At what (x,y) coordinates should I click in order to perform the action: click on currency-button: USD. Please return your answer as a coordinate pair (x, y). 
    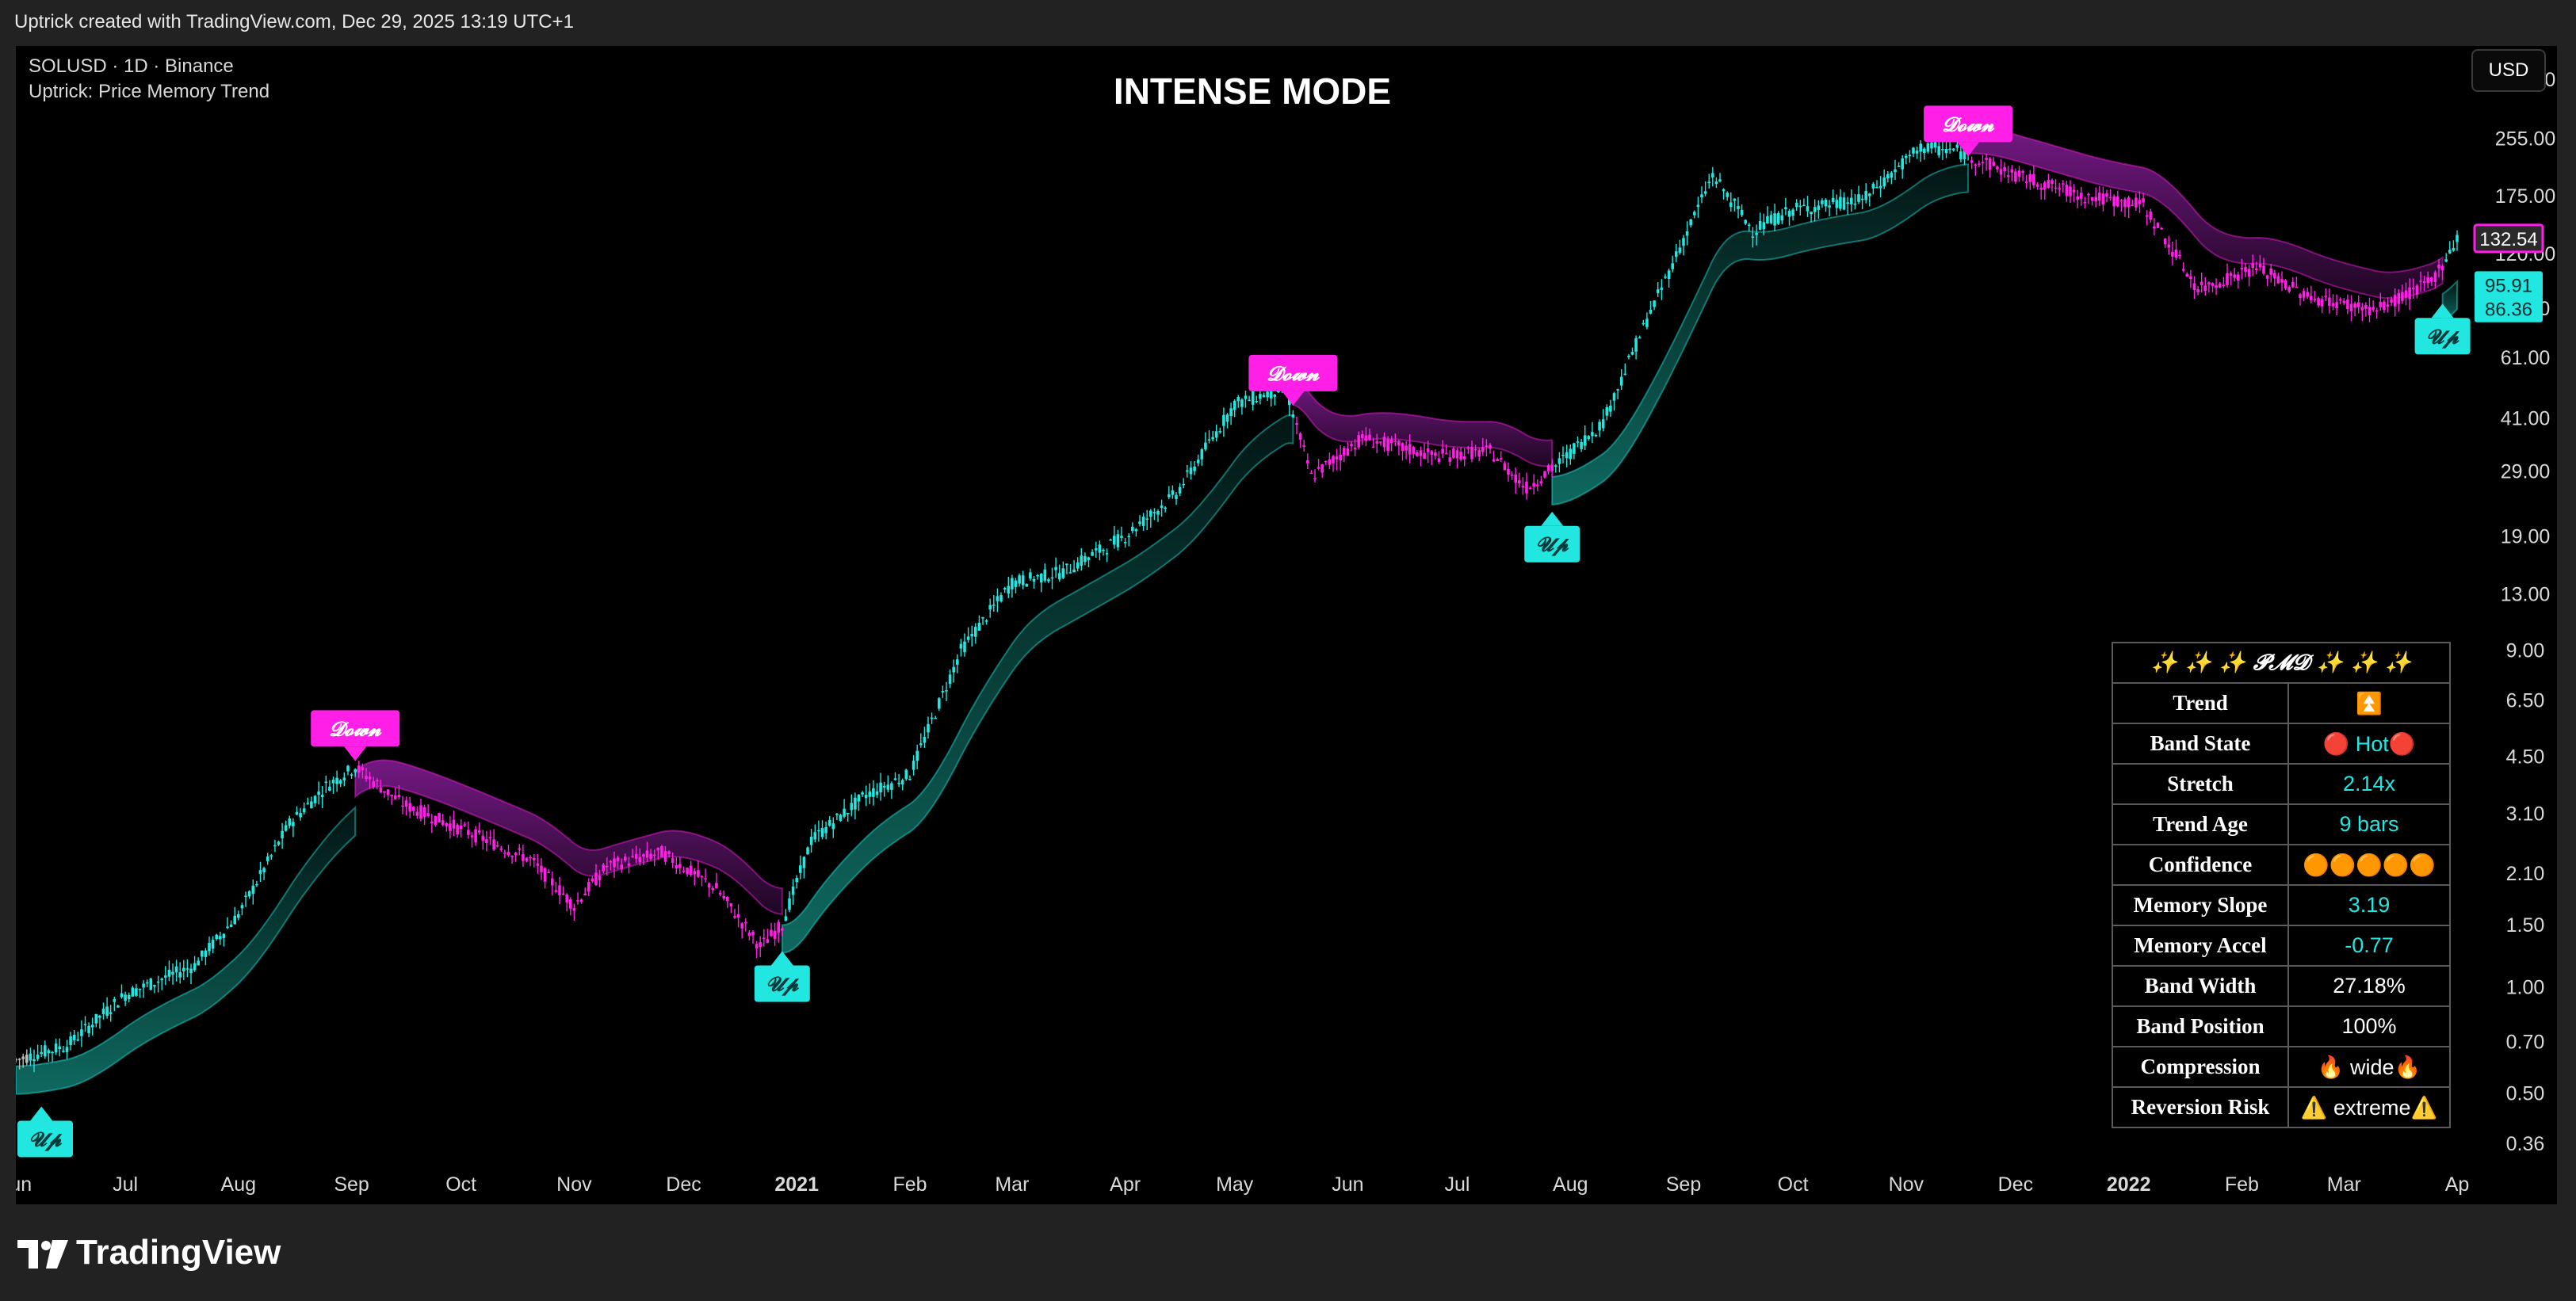
    Looking at the image, I should click on (2508, 71).